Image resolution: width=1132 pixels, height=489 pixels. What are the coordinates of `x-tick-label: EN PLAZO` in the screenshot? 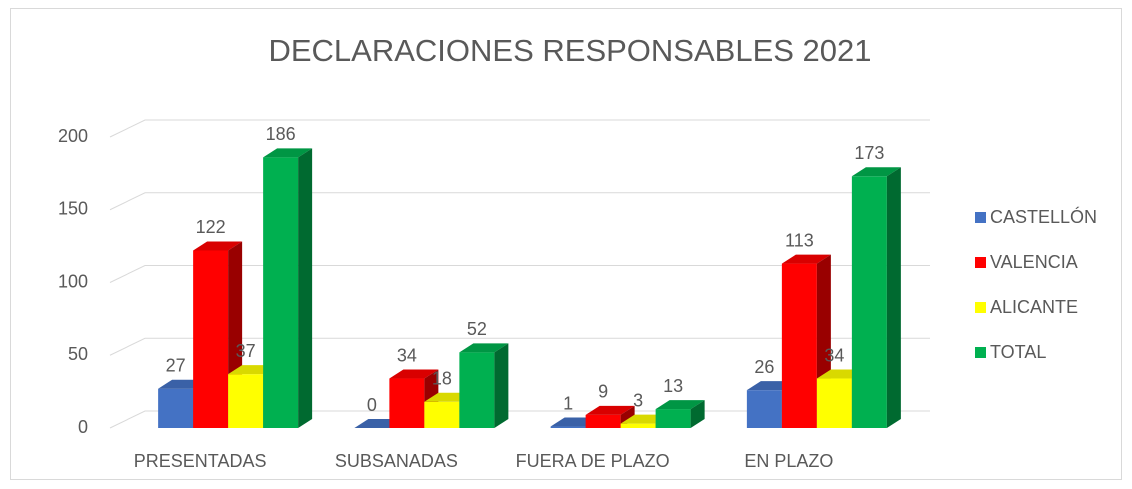 It's located at (788, 461).